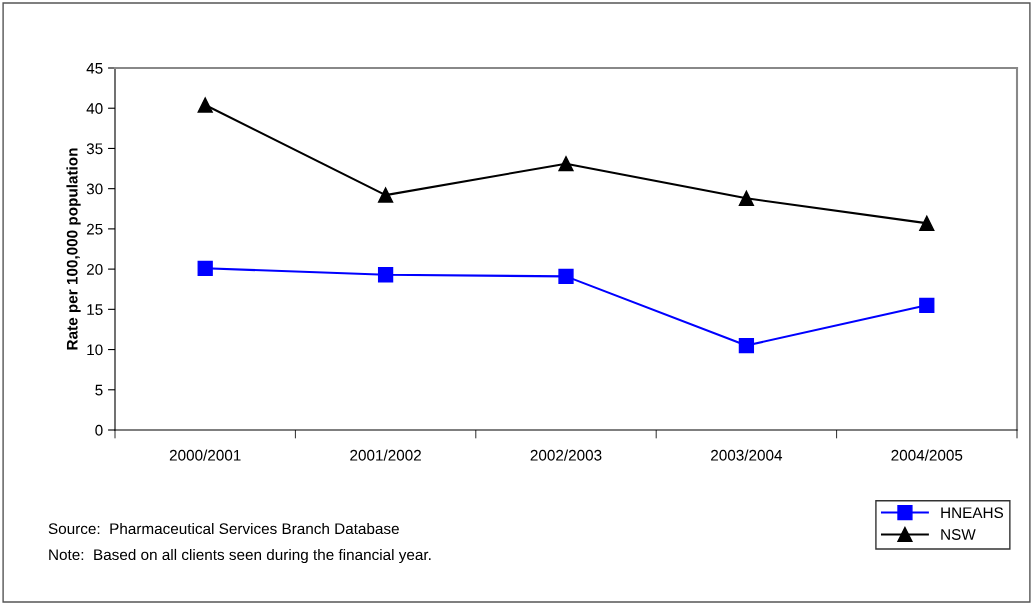  Describe the element at coordinates (94, 229) in the screenshot. I see `y-tick-label: 25` at that location.